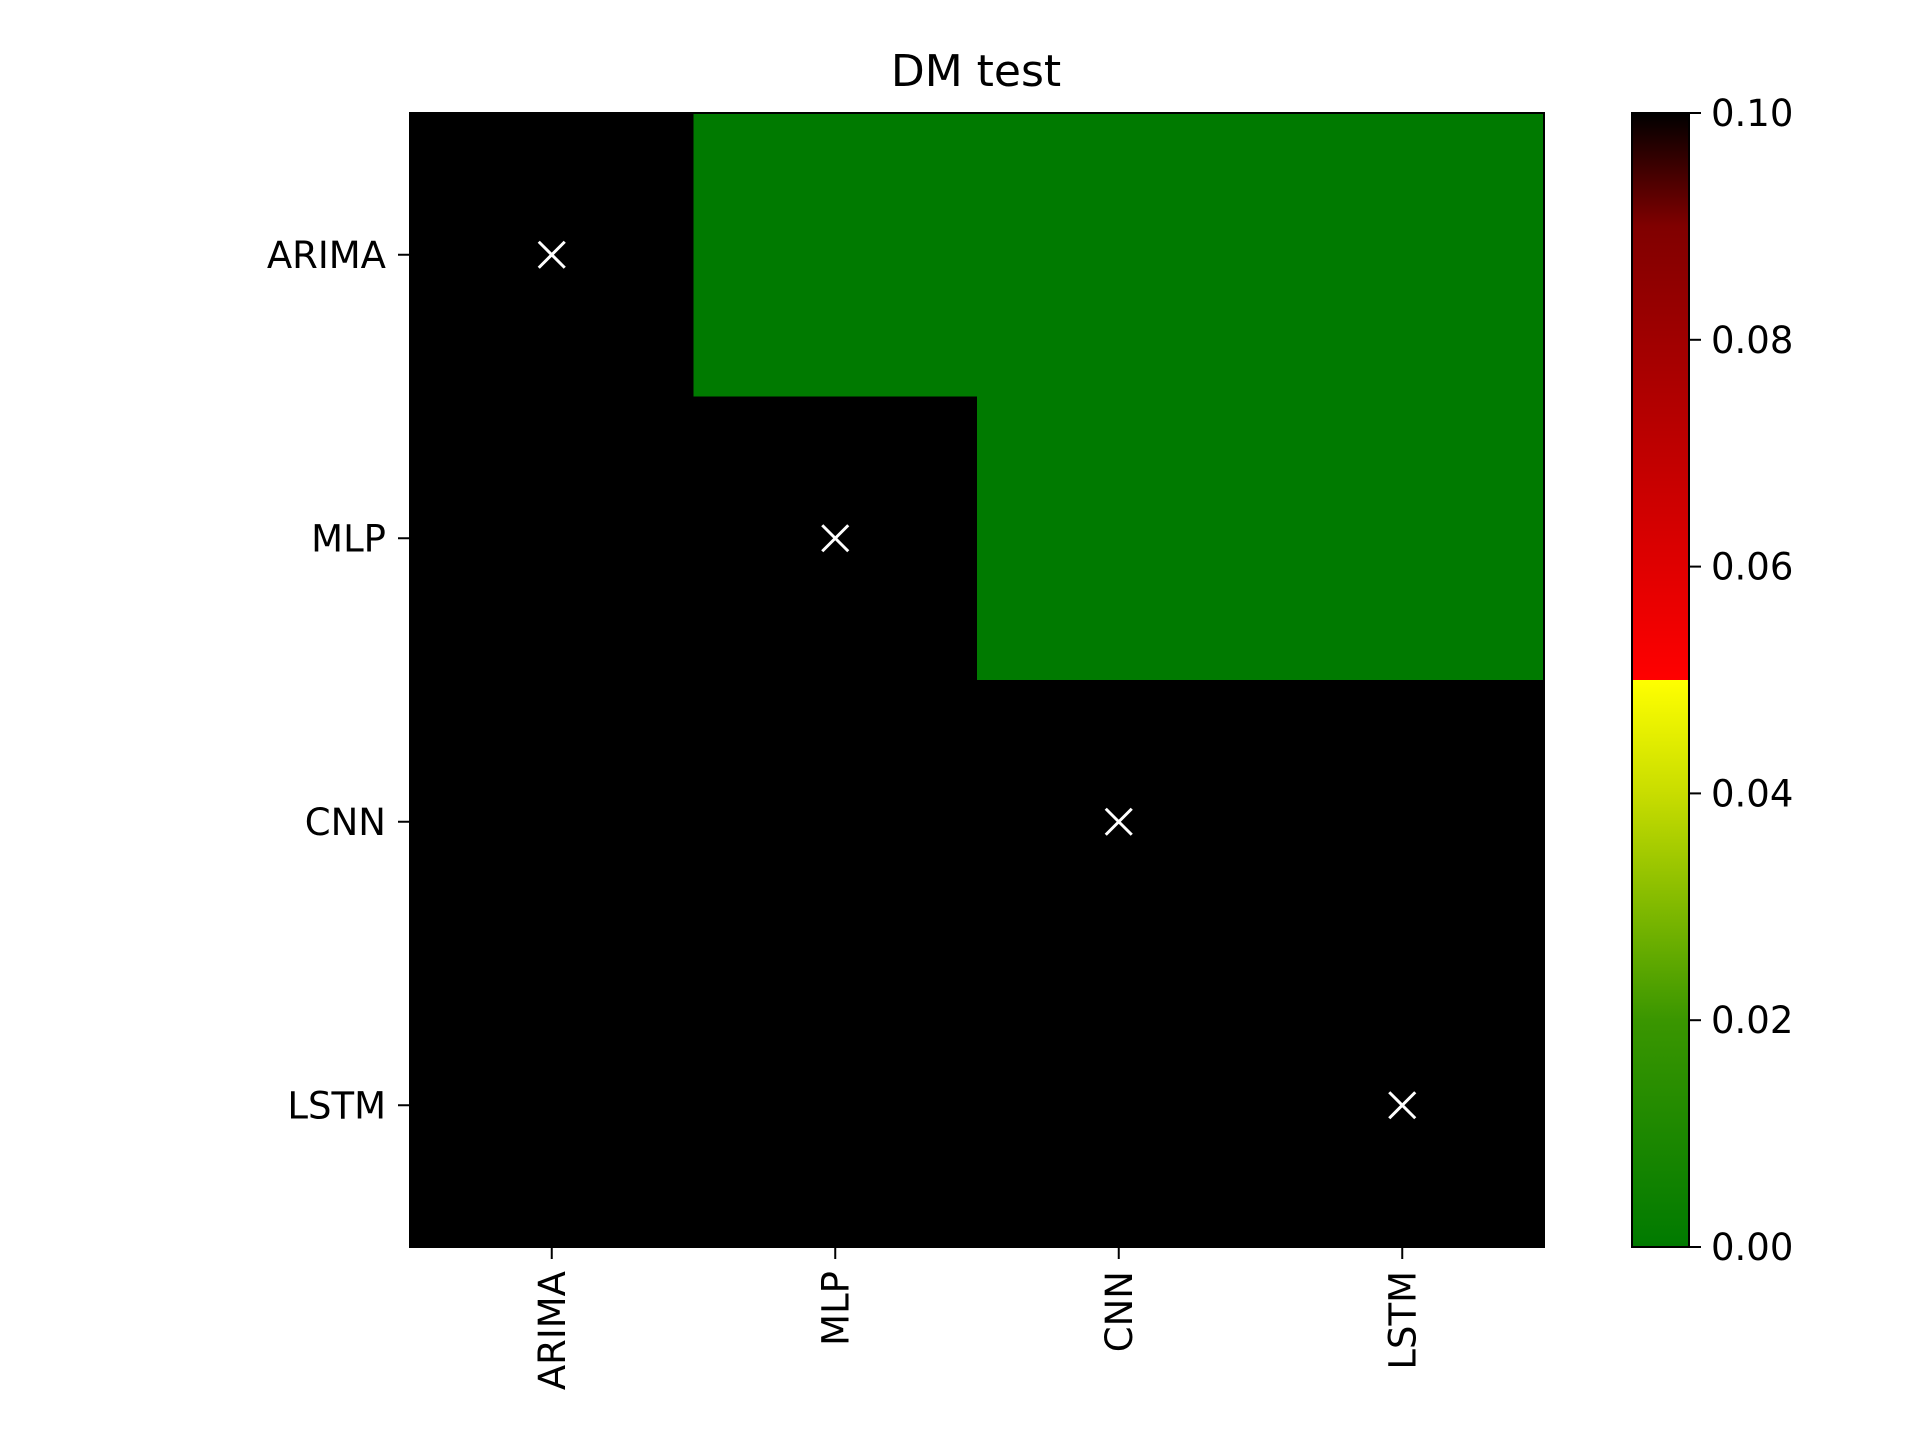  What do you see at coordinates (345, 822) in the screenshot?
I see `y-tick-label-cnn: CNN` at bounding box center [345, 822].